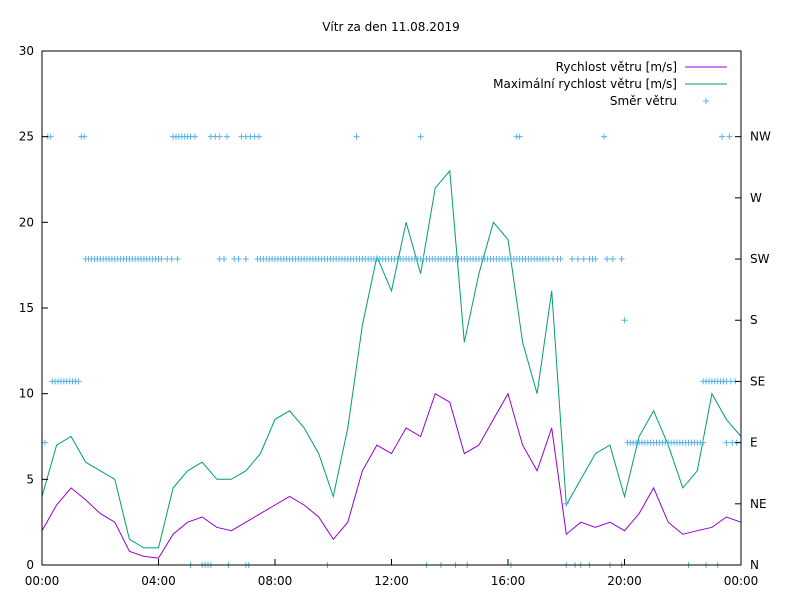 The image size is (800, 600). Describe the element at coordinates (760, 137) in the screenshot. I see `y2-tick-label: NW` at that location.